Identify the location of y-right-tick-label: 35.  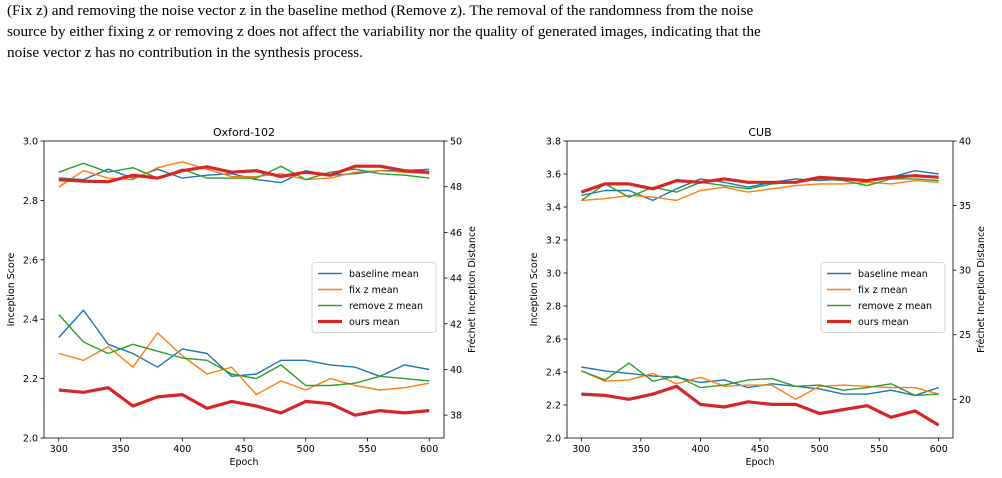
(965, 206).